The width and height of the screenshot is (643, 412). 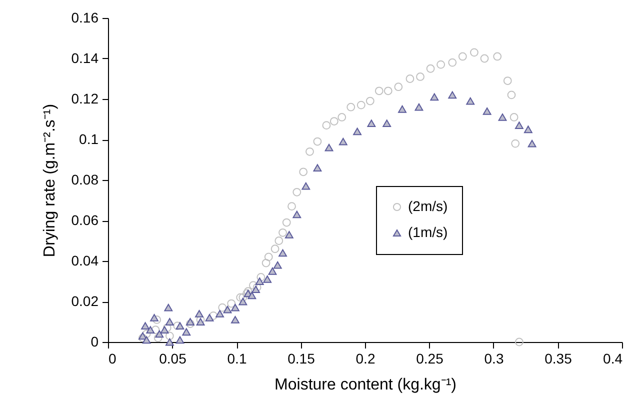 What do you see at coordinates (173, 358) in the screenshot?
I see `x-tick-label: 0.05` at bounding box center [173, 358].